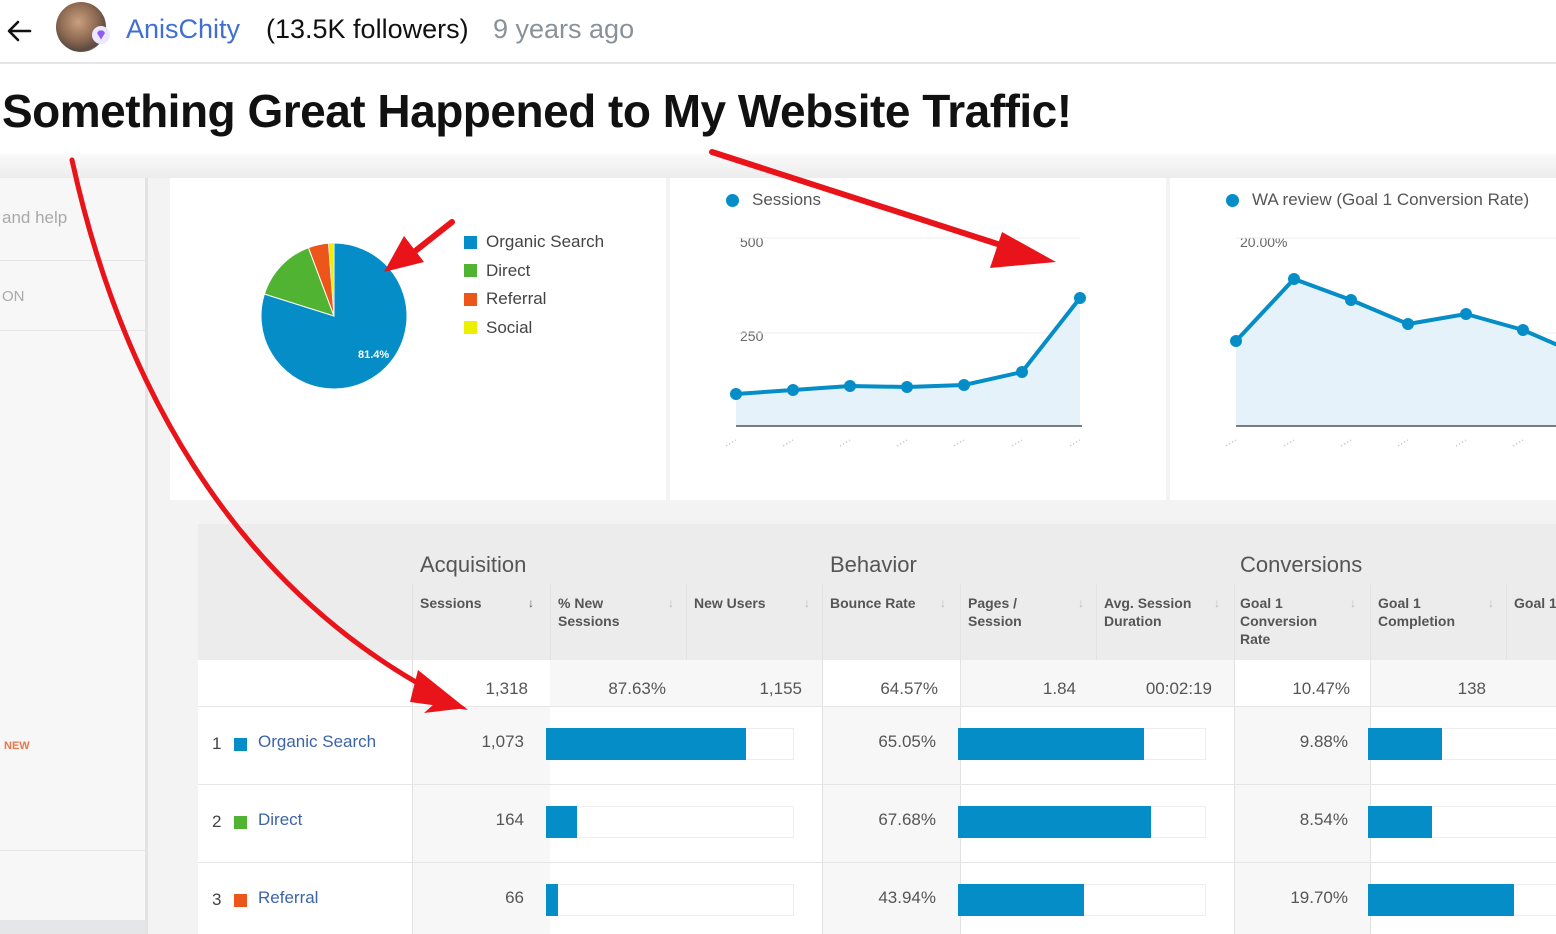  I want to click on col-new-users: New Users, so click(730, 603).